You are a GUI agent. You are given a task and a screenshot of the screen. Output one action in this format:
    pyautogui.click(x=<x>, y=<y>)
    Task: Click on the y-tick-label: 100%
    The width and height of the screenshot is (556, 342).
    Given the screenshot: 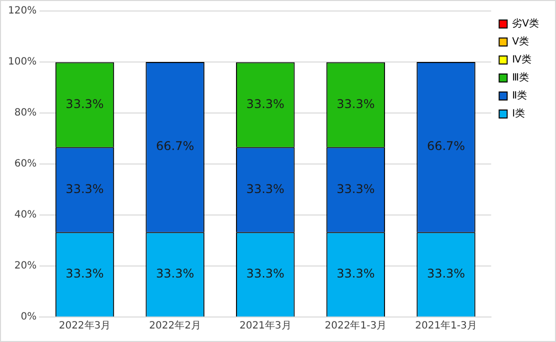 What is the action you would take?
    pyautogui.click(x=22, y=62)
    